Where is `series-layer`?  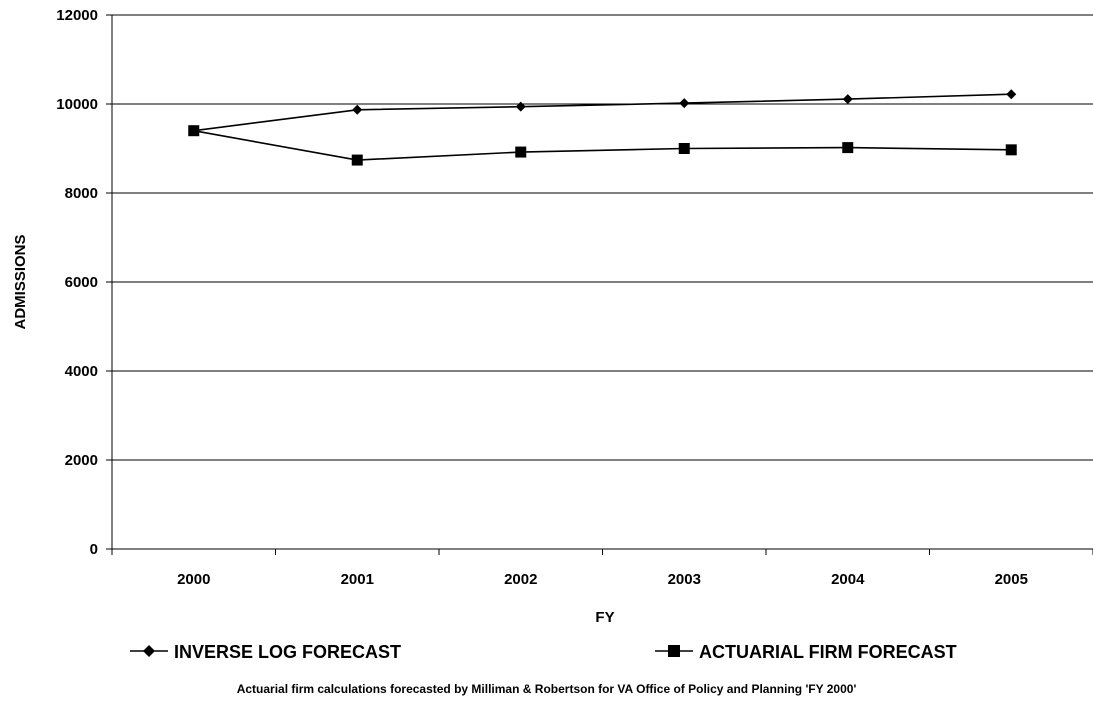
series-layer is located at coordinates (602, 127).